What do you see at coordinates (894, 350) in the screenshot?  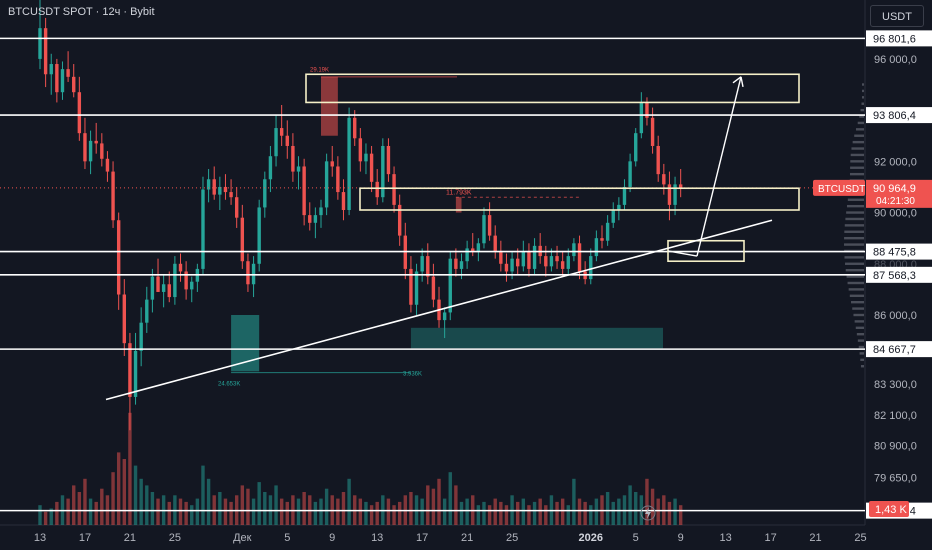 I see `level-price-label: 84 667,7` at bounding box center [894, 350].